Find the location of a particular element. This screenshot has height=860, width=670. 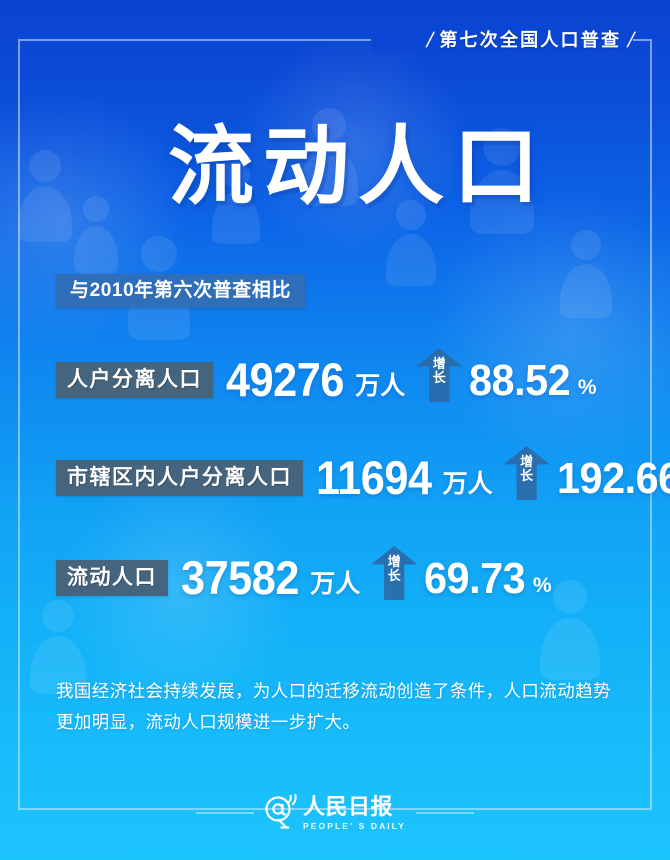

brand-names: 人民日报 PEOPLE' S DAILY is located at coordinates (354, 812).